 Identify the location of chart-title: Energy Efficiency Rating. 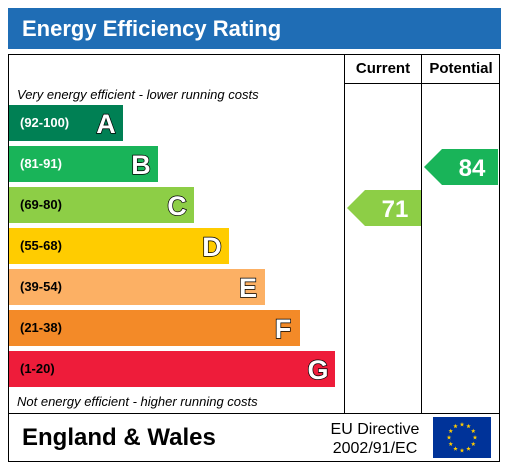
(254, 28).